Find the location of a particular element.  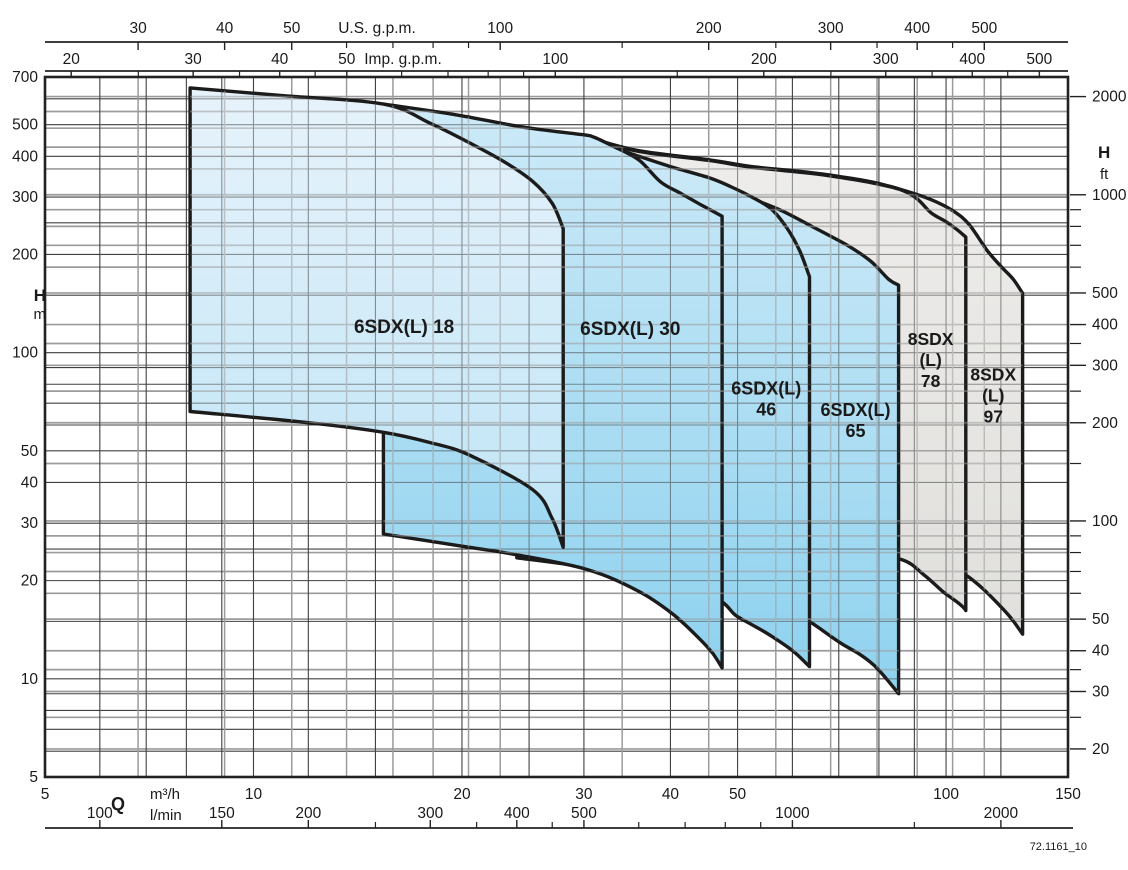

us-gpm-tick-label: 500 is located at coordinates (984, 28).